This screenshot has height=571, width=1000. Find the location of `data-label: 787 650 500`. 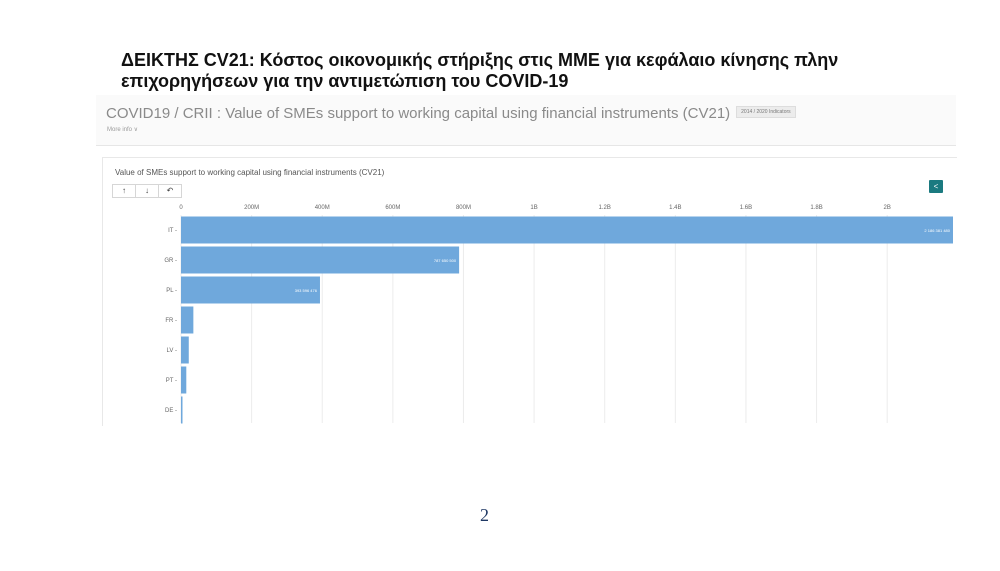

data-label: 787 650 500 is located at coordinates (445, 260).